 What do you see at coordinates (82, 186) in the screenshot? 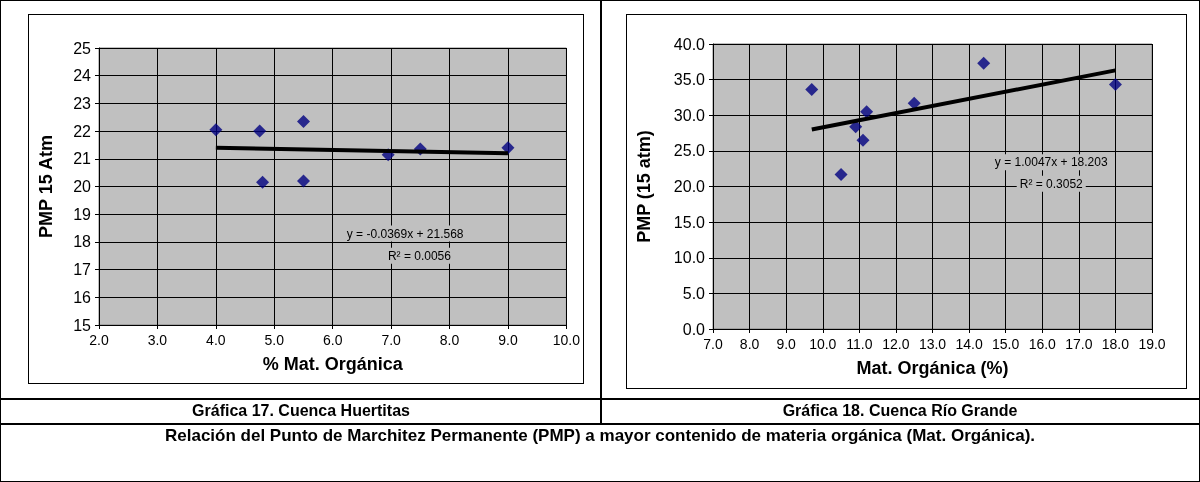
I see `y-tick-label: 20` at bounding box center [82, 186].